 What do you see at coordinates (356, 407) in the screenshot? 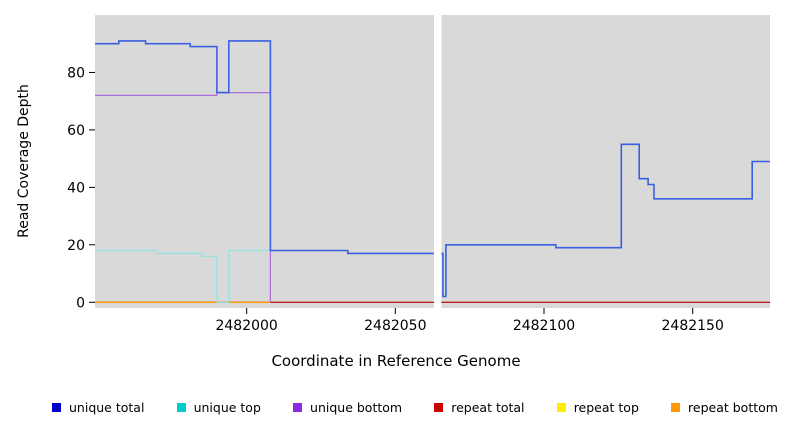
I see `legend-label-unique-bottom: unique bottom` at bounding box center [356, 407].